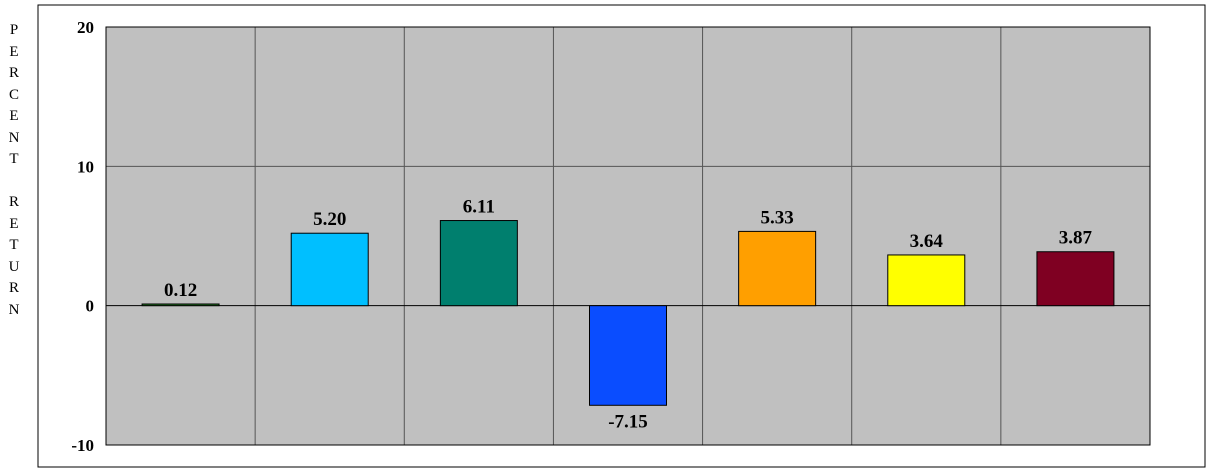  Describe the element at coordinates (14, 30) in the screenshot. I see `y-axis-label-char: P` at that location.